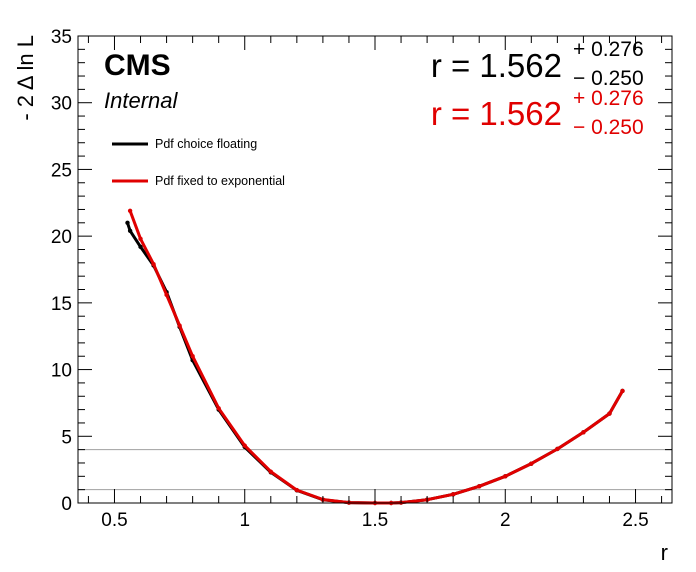 The height and width of the screenshot is (572, 696). I want to click on result-floating: r = 1.562 + 0.276 − 0.250, so click(537, 64).